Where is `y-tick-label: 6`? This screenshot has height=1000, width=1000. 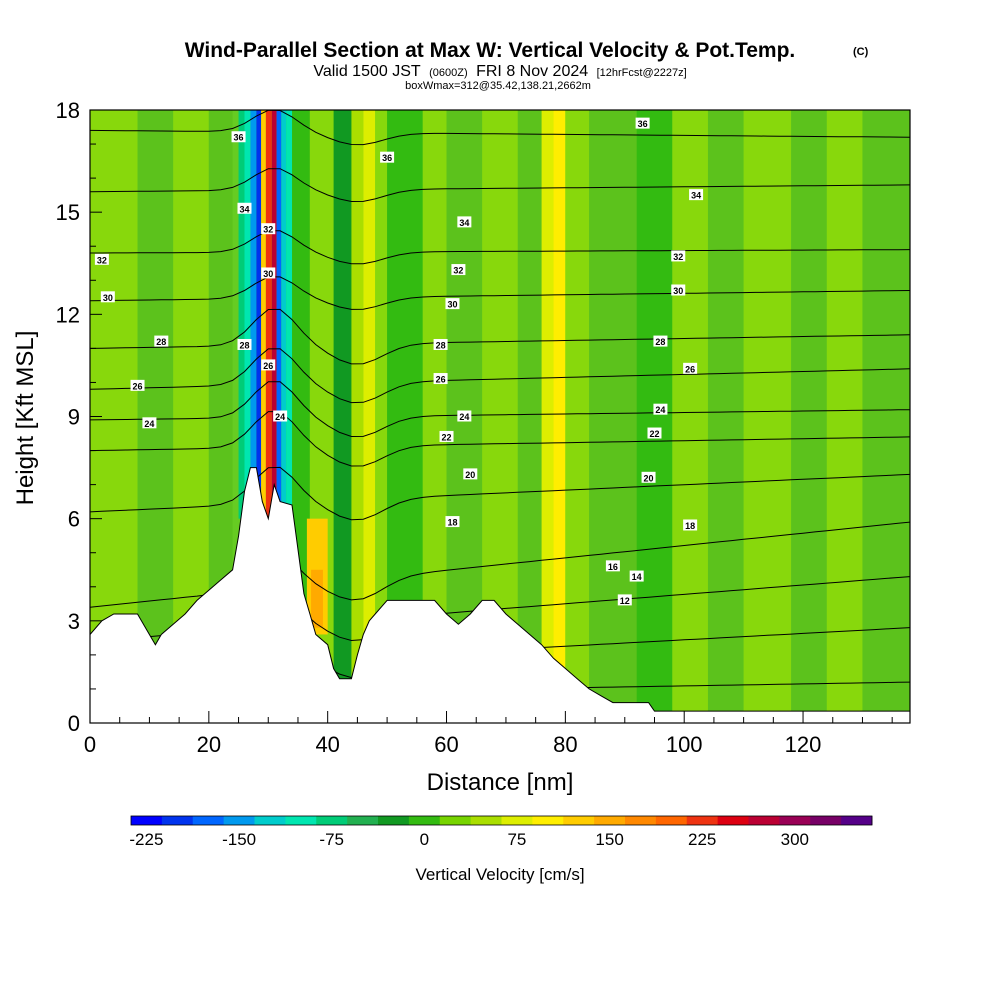 y-tick-label: 6 is located at coordinates (74, 519).